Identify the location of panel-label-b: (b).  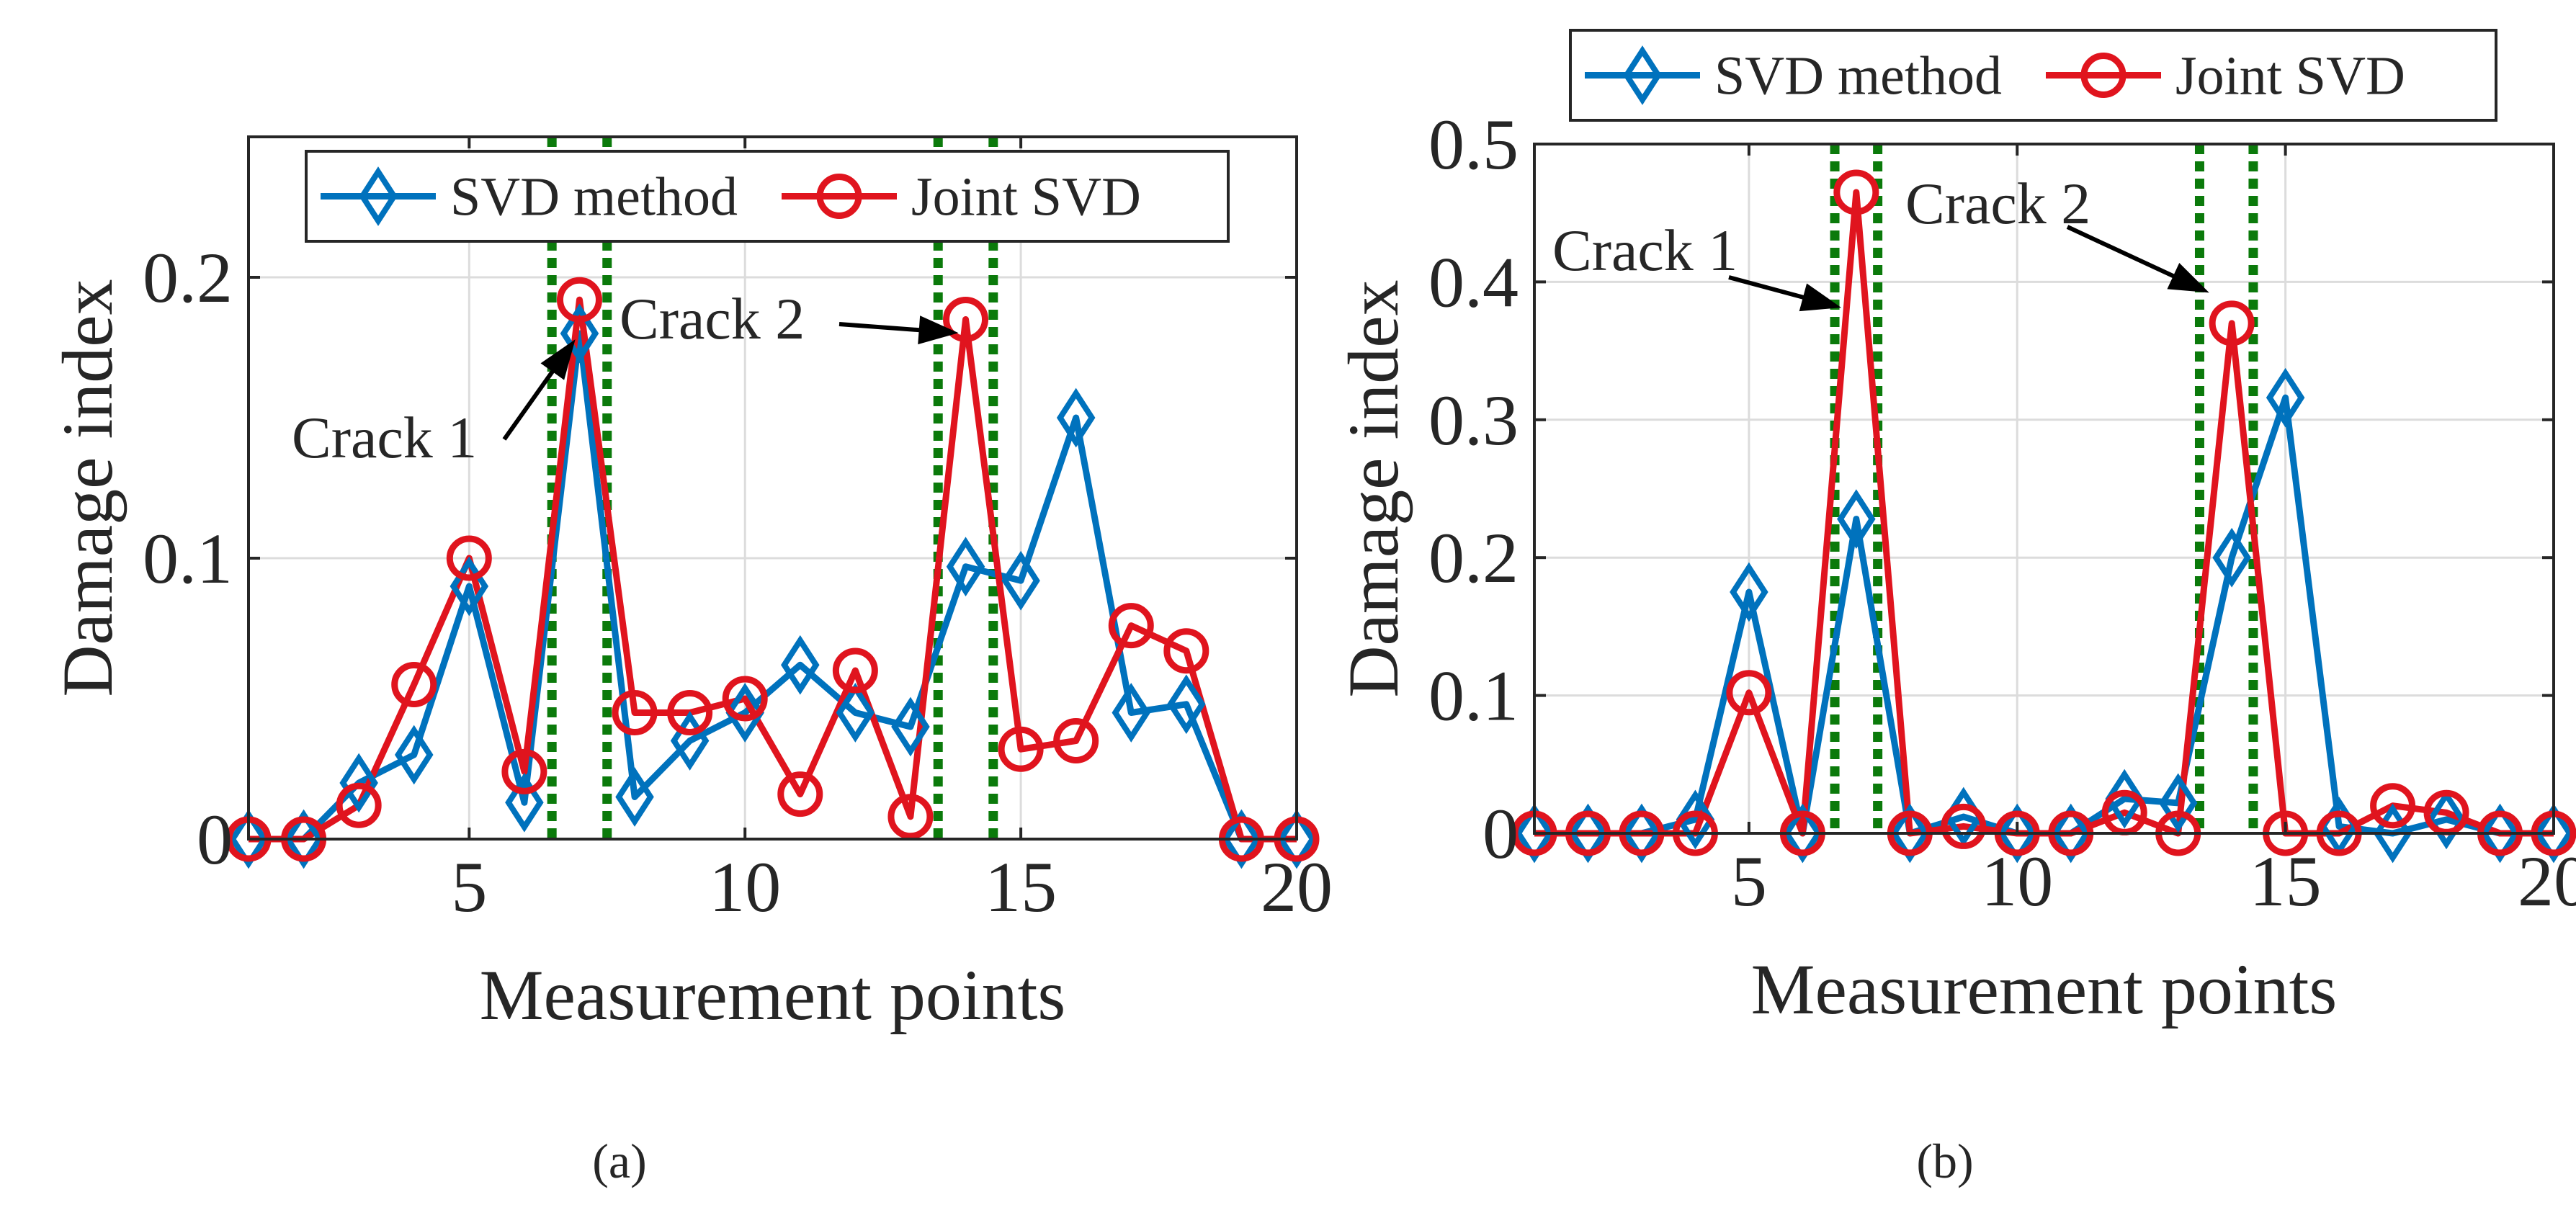
(1944, 1161).